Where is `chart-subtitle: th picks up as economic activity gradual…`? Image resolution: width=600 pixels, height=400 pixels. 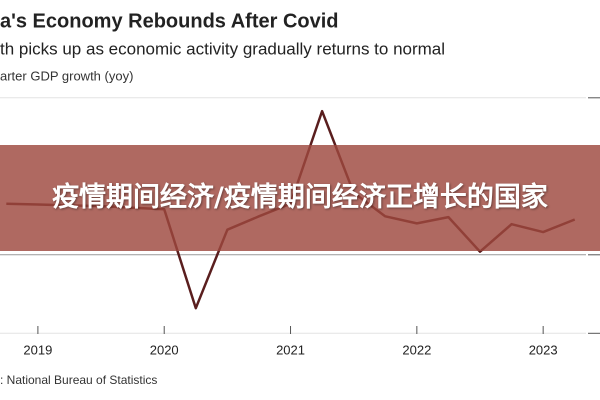
chart-subtitle: th picks up as economic activity gradual… is located at coordinates (222, 48).